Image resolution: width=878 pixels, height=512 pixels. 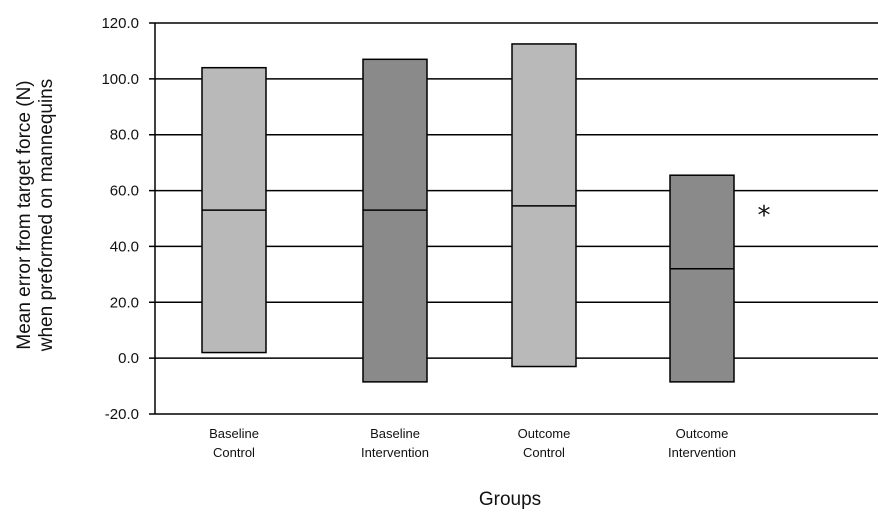 I want to click on y-tick-labels: -20.0 0.0 20.0 40.0 60.0 80.0 100.0 120.0, so click(x=120, y=219).